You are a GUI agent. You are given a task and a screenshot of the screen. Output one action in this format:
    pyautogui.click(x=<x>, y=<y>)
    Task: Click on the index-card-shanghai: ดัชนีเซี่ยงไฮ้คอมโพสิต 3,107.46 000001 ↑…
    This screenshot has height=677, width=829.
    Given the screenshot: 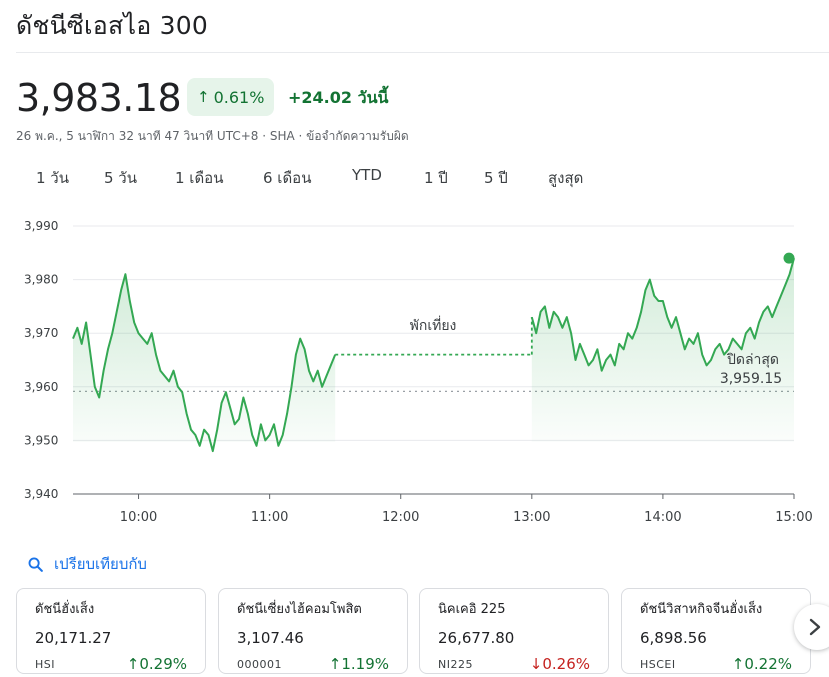 What is the action you would take?
    pyautogui.click(x=313, y=631)
    